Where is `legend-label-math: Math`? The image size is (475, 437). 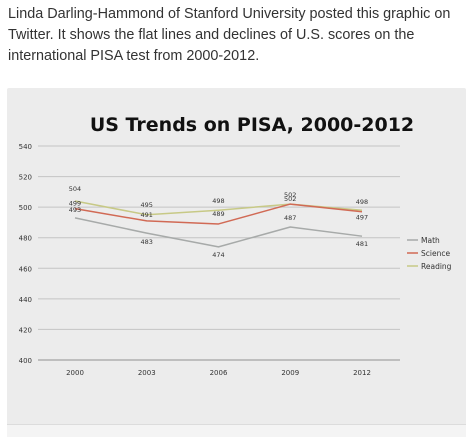
legend-label-math: Math is located at coordinates (430, 240).